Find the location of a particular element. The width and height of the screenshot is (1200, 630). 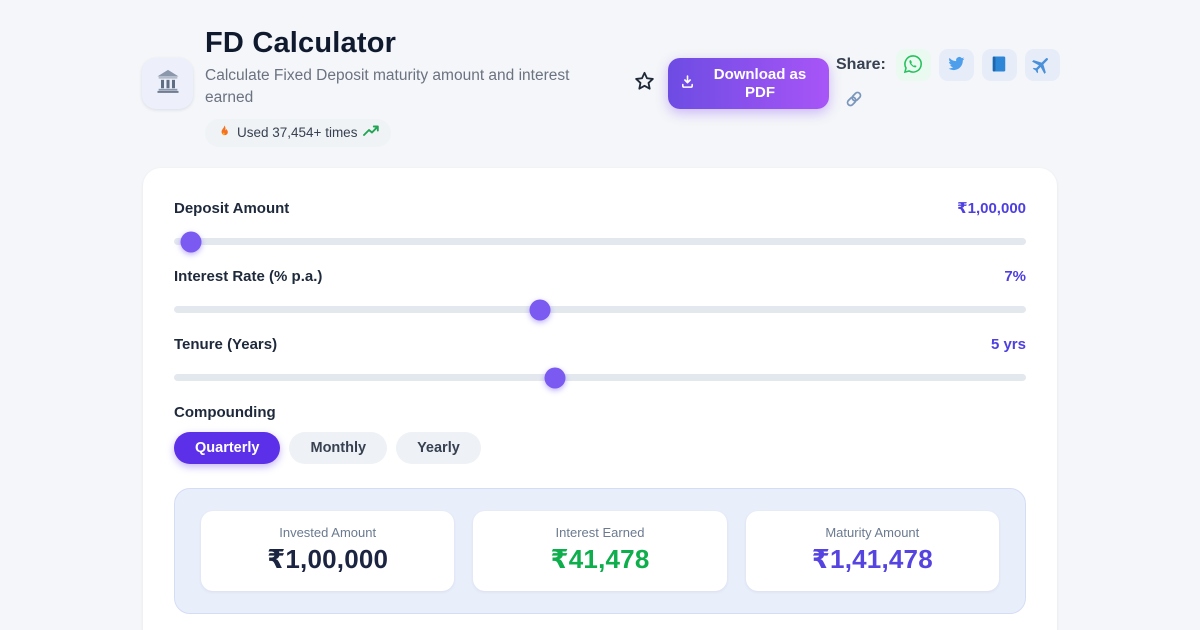

maturity-amount-card: Maturity Amount ₹1,41,478 is located at coordinates (872, 551).